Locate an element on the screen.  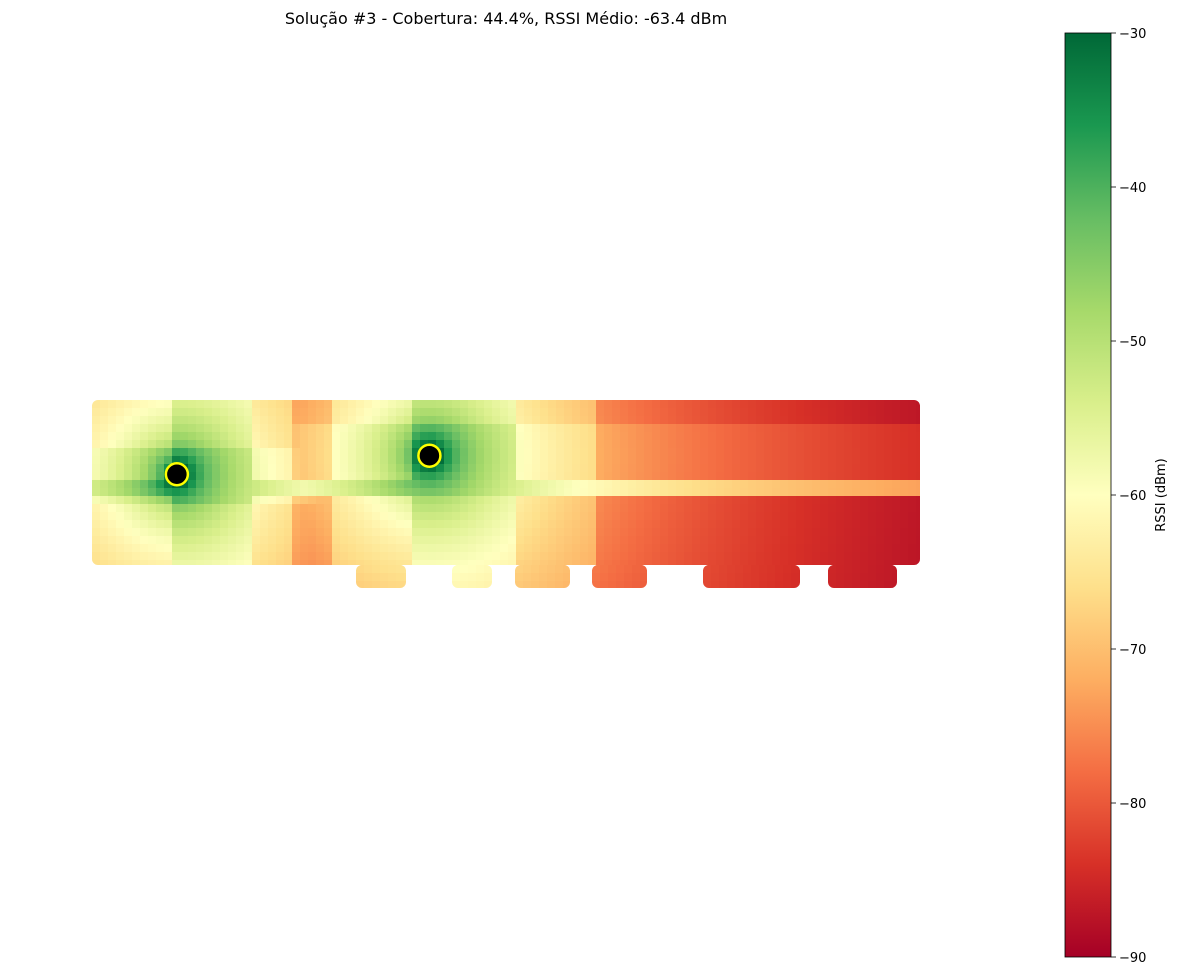
access-point-marker is located at coordinates (177, 474).